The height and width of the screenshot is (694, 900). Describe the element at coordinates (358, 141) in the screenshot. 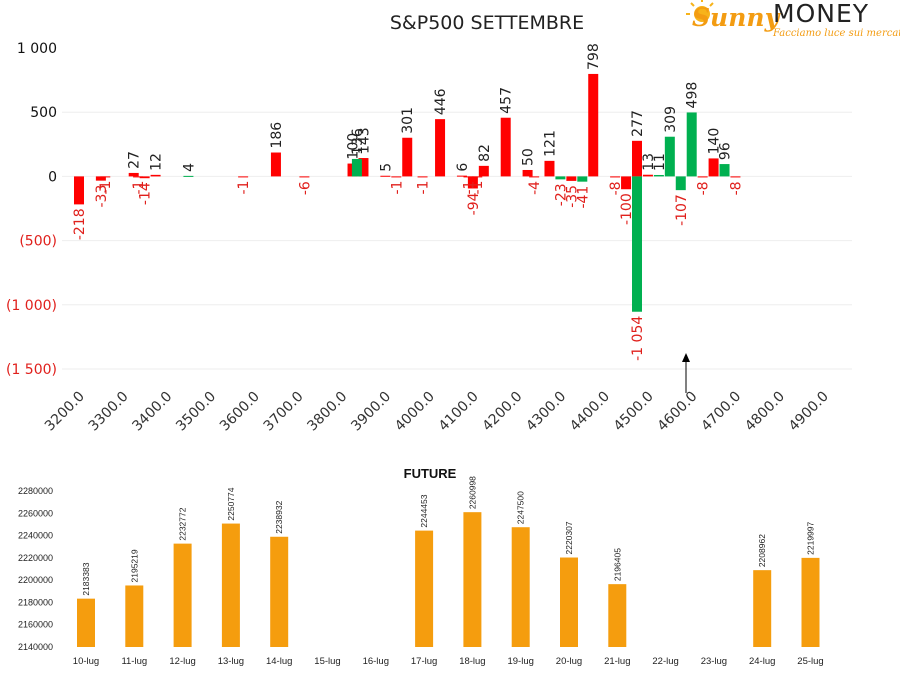

I see `data-label: 136` at that location.